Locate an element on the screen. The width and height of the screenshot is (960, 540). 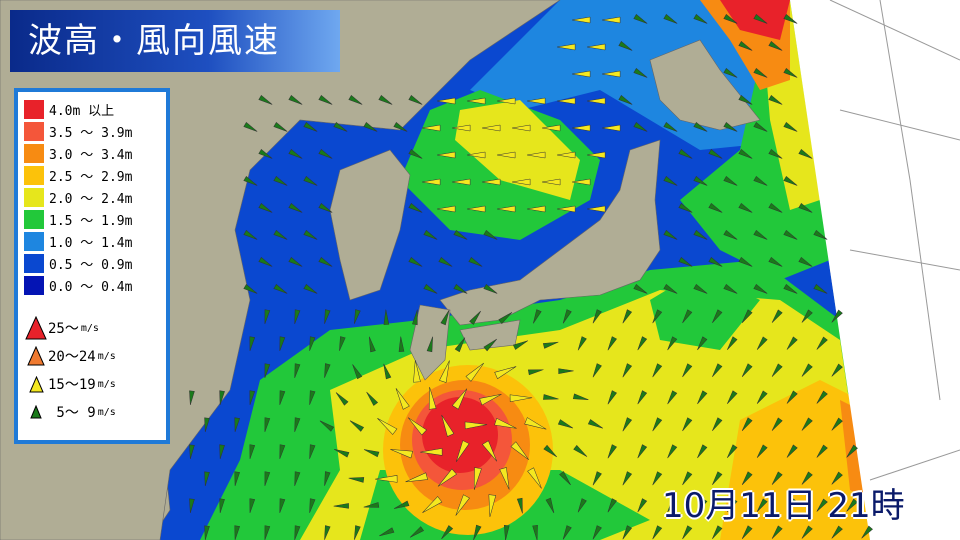
wave-height-legend-item: 0.0 ～ 0.4m is located at coordinates (92, 285).